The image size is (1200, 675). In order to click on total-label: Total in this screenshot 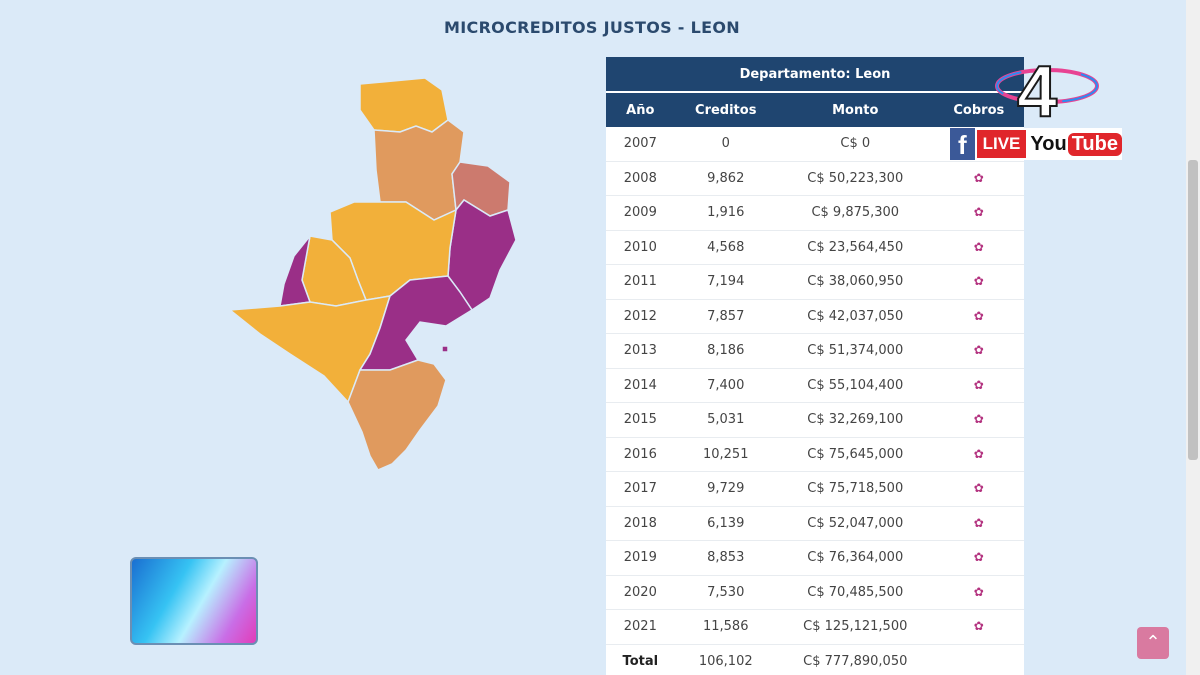, I will do `click(640, 659)`.